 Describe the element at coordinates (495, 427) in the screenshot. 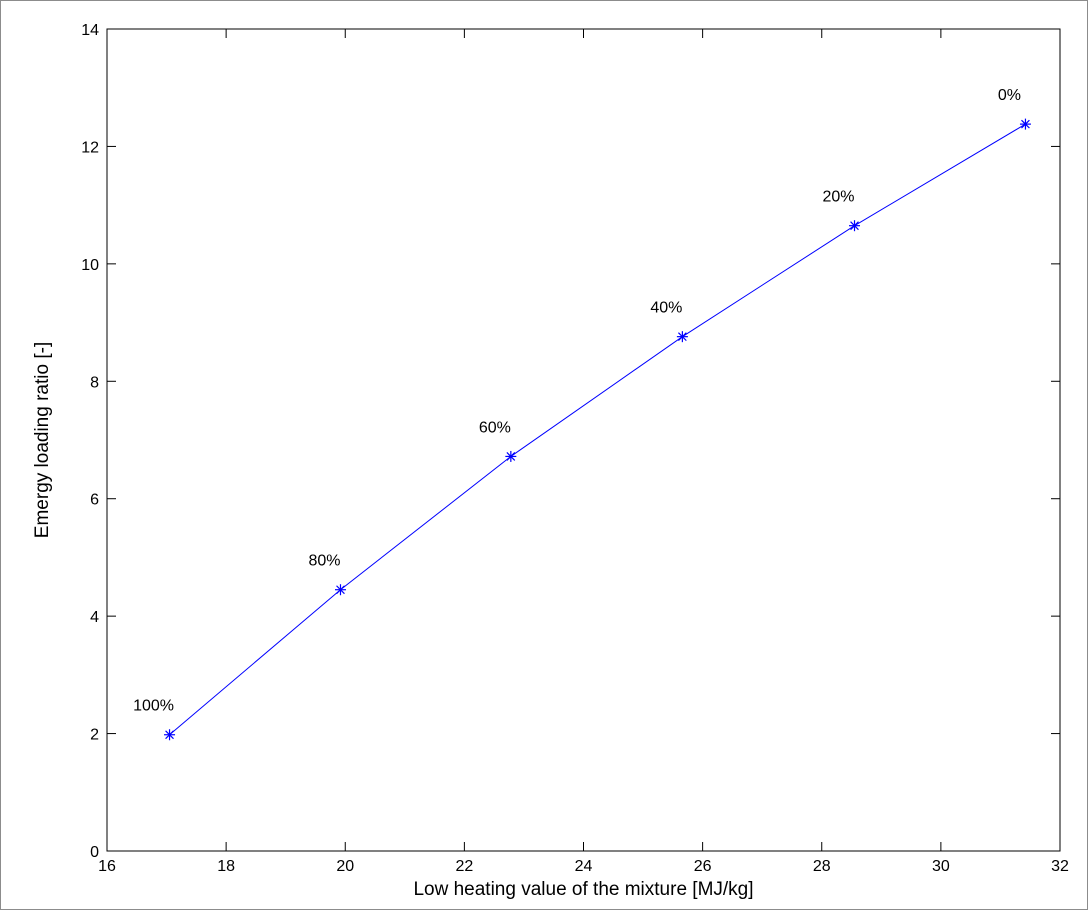

I see `data-label: 60%` at that location.